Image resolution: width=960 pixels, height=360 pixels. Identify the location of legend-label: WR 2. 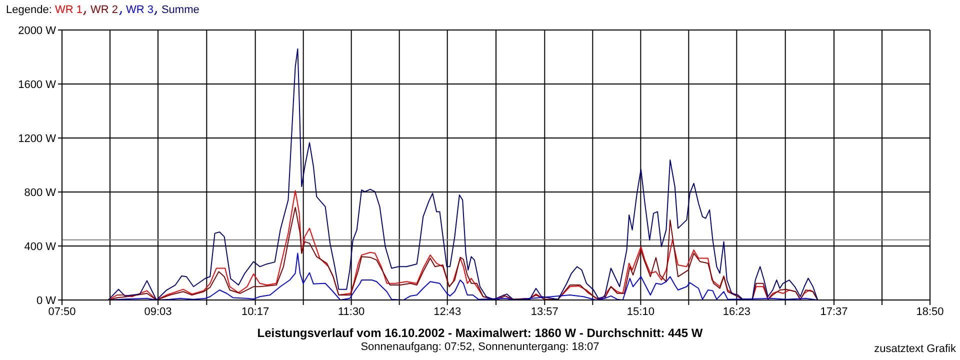
(103, 10).